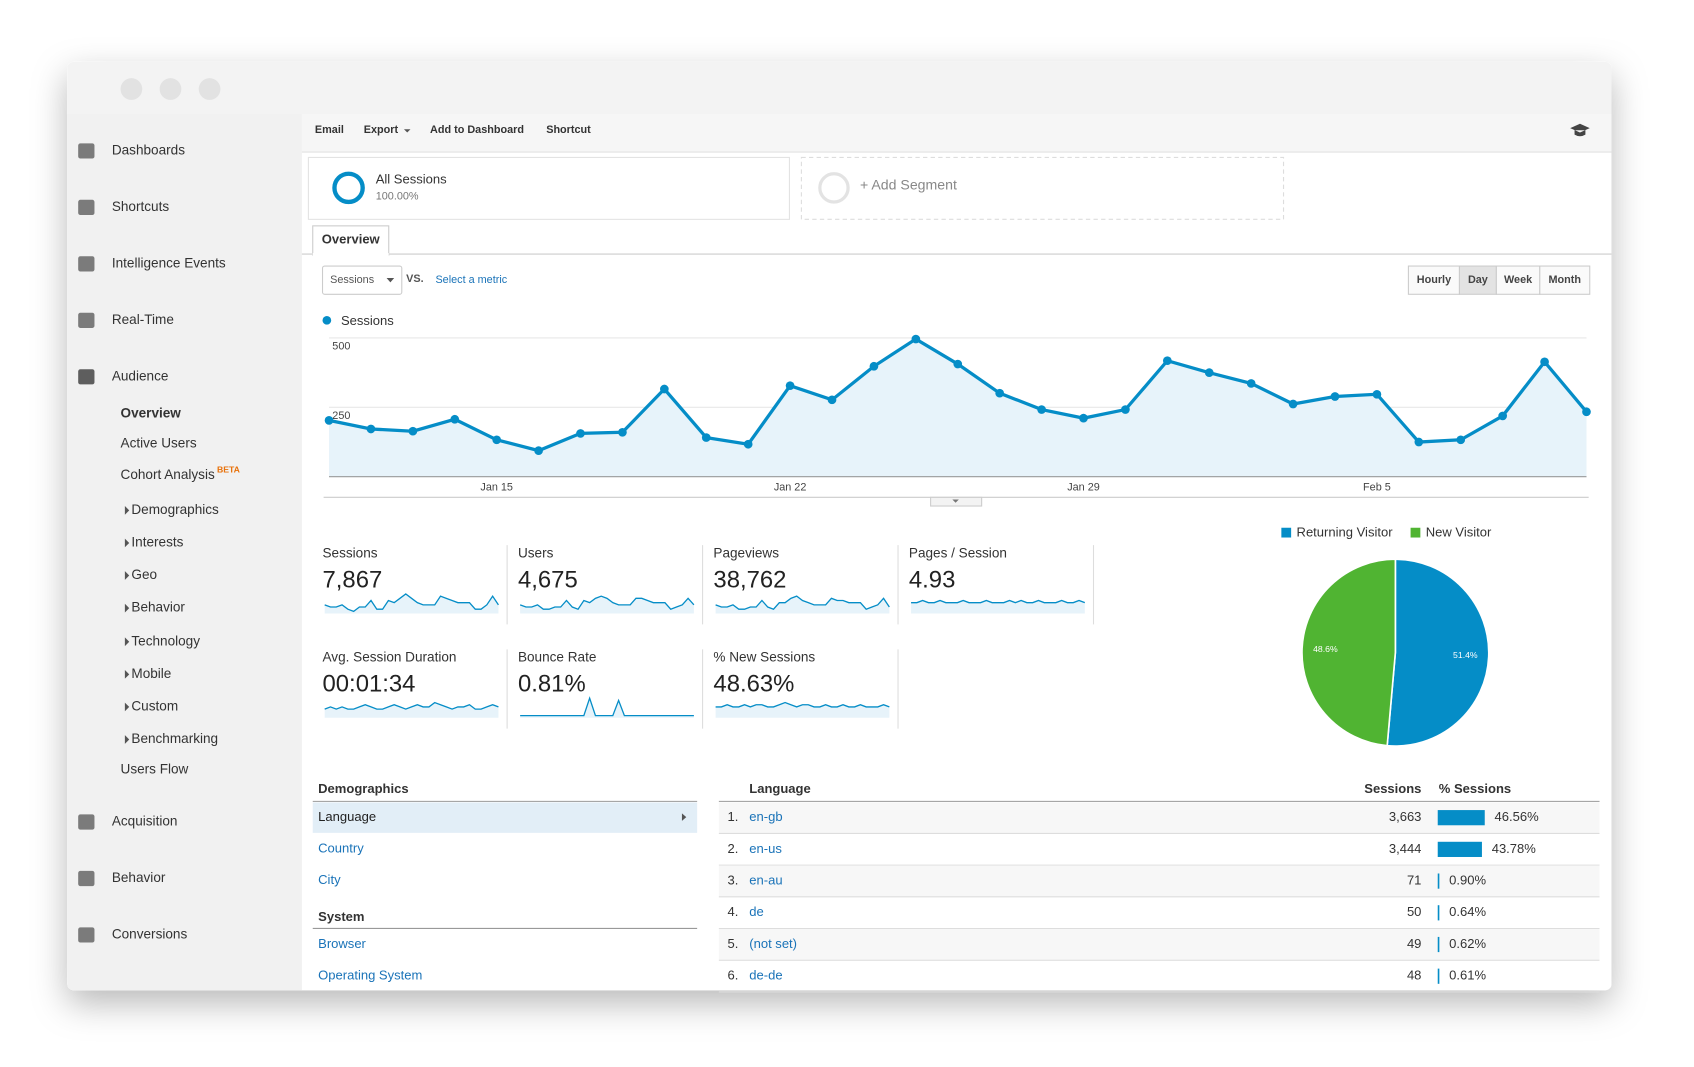  Describe the element at coordinates (908, 184) in the screenshot. I see `add-segment: + Add Segment` at that location.